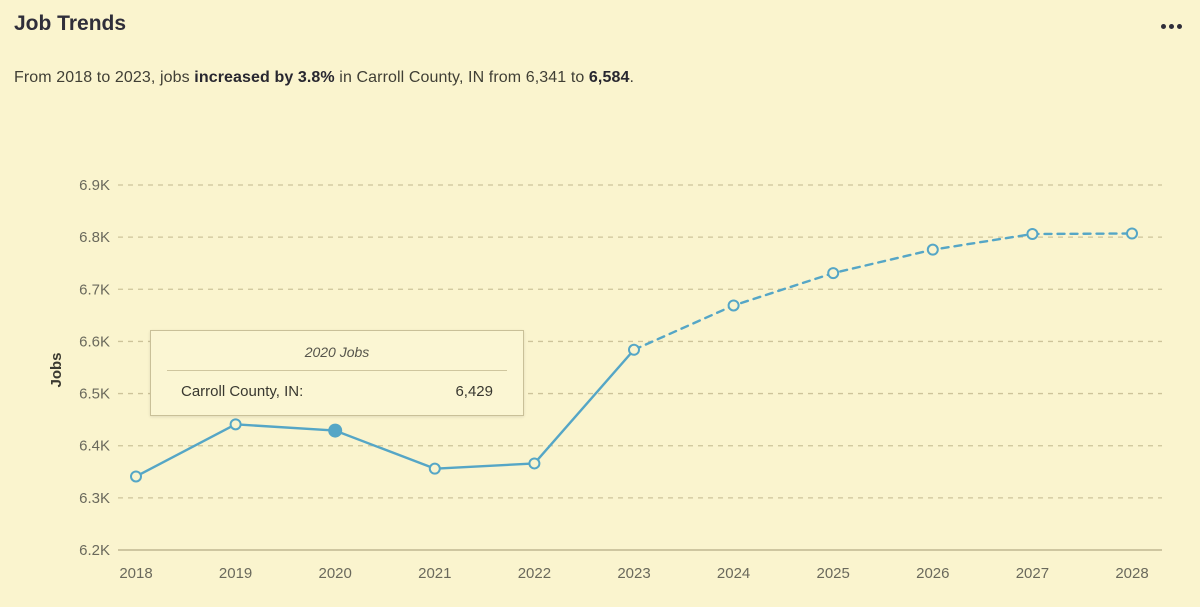 Image resolution: width=1200 pixels, height=607 pixels. Describe the element at coordinates (235, 424) in the screenshot. I see `data-point-2019` at that location.